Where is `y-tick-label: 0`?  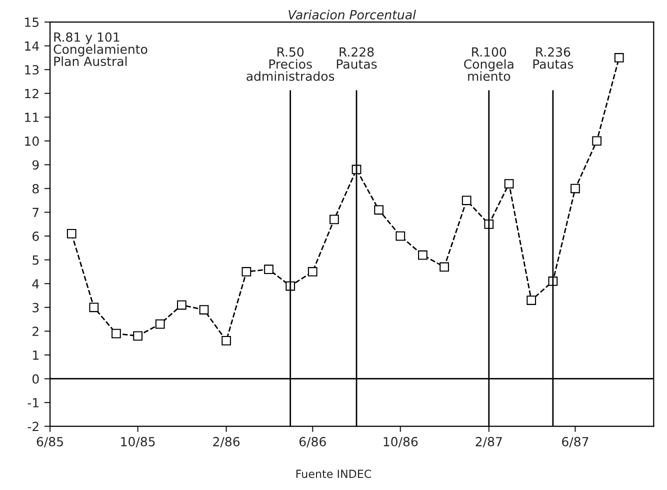
y-tick-label: 0 is located at coordinates (35, 379).